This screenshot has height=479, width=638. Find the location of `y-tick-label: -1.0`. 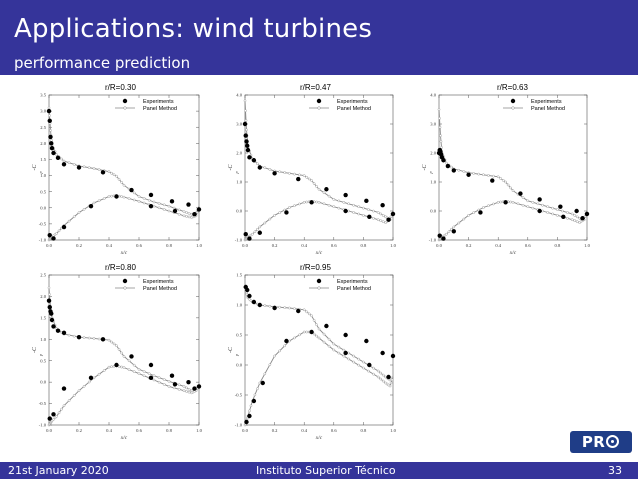

y-tick-label: -1.0 is located at coordinates (433, 240).